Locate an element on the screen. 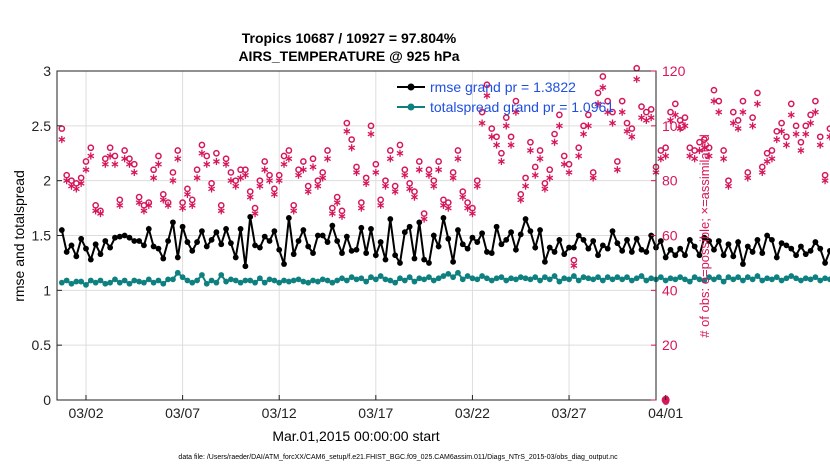 The width and height of the screenshot is (830, 470). y-tick-label: 0 is located at coordinates (47, 400).